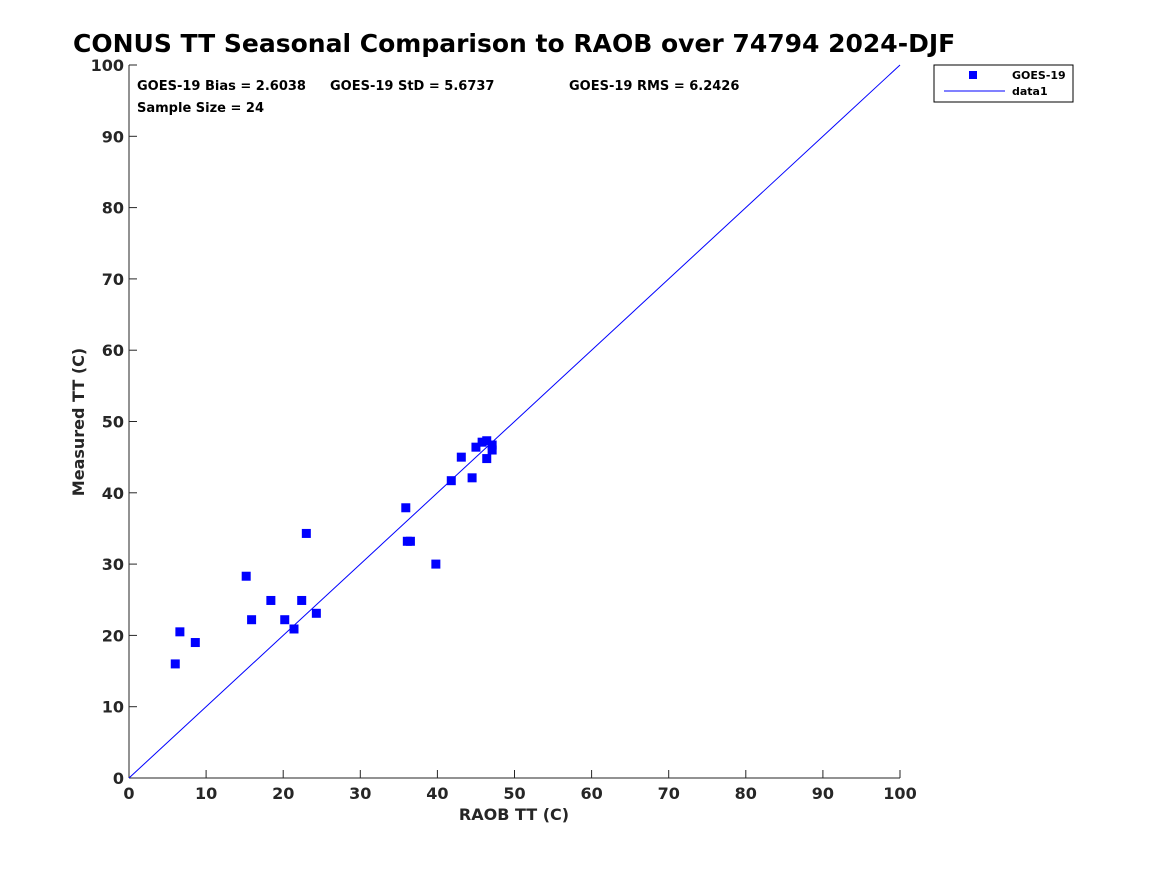 This screenshot has width=1167, height=875. Describe the element at coordinates (113, 422) in the screenshot. I see `y-tick-label: 50` at that location.